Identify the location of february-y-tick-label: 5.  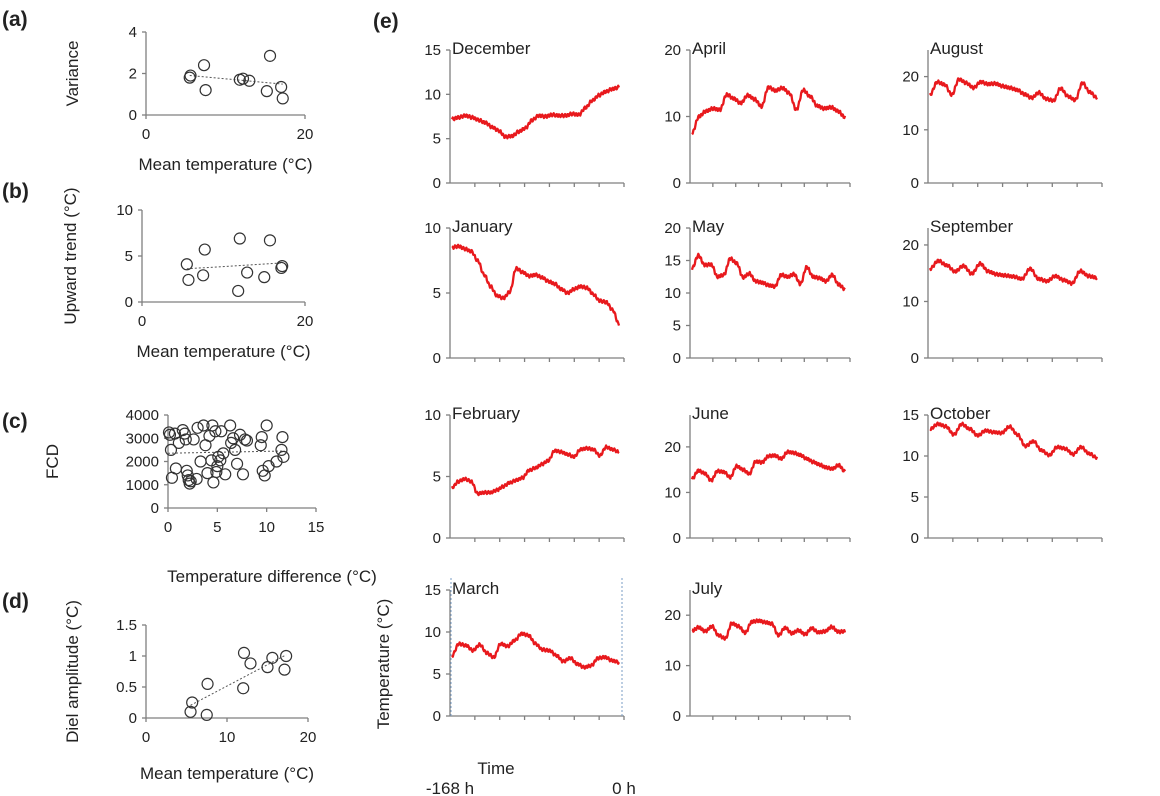
(437, 477).